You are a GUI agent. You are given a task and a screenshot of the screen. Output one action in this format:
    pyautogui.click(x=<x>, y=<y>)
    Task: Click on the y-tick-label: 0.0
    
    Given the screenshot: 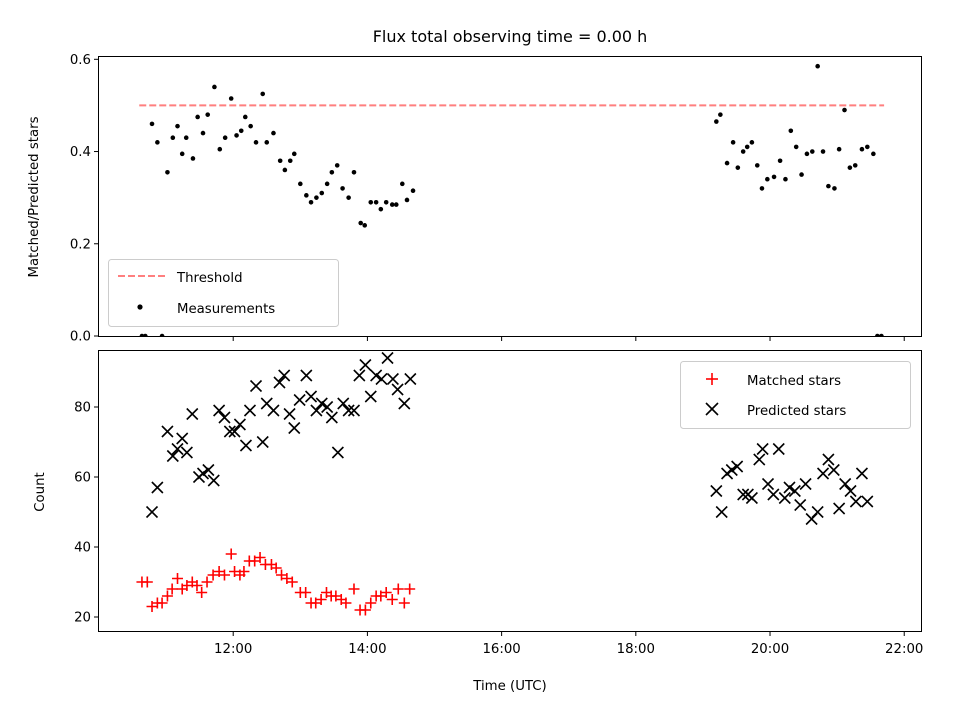 What is the action you would take?
    pyautogui.click(x=80, y=337)
    